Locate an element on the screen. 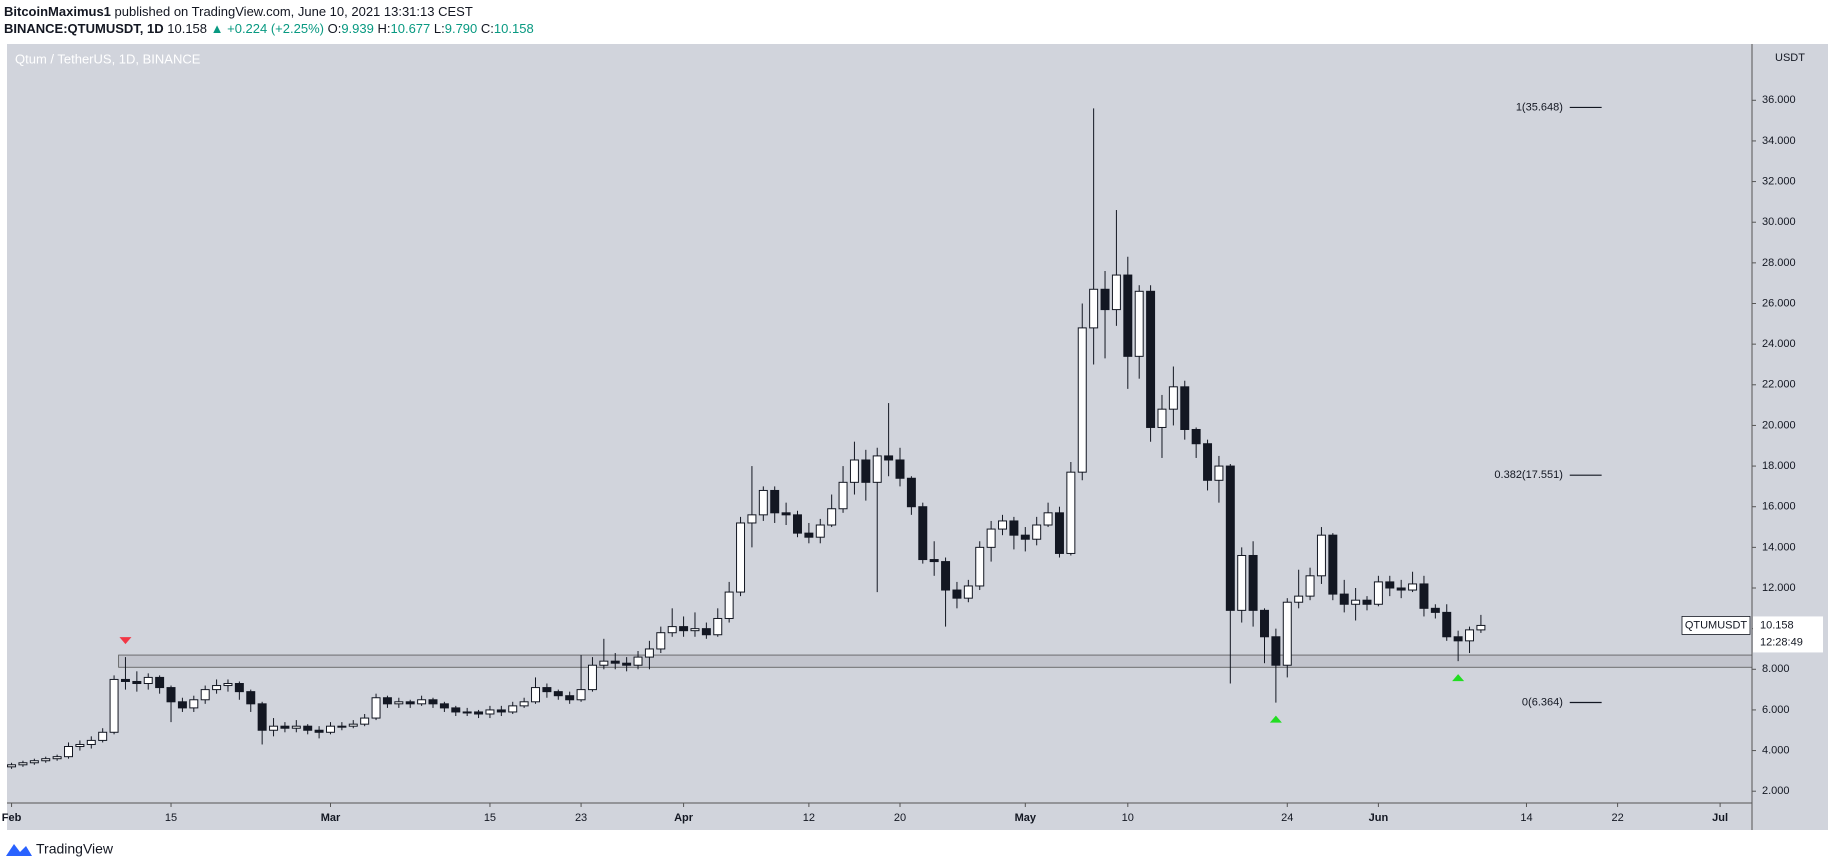  y-tick-label: 8.000 is located at coordinates (1776, 669).